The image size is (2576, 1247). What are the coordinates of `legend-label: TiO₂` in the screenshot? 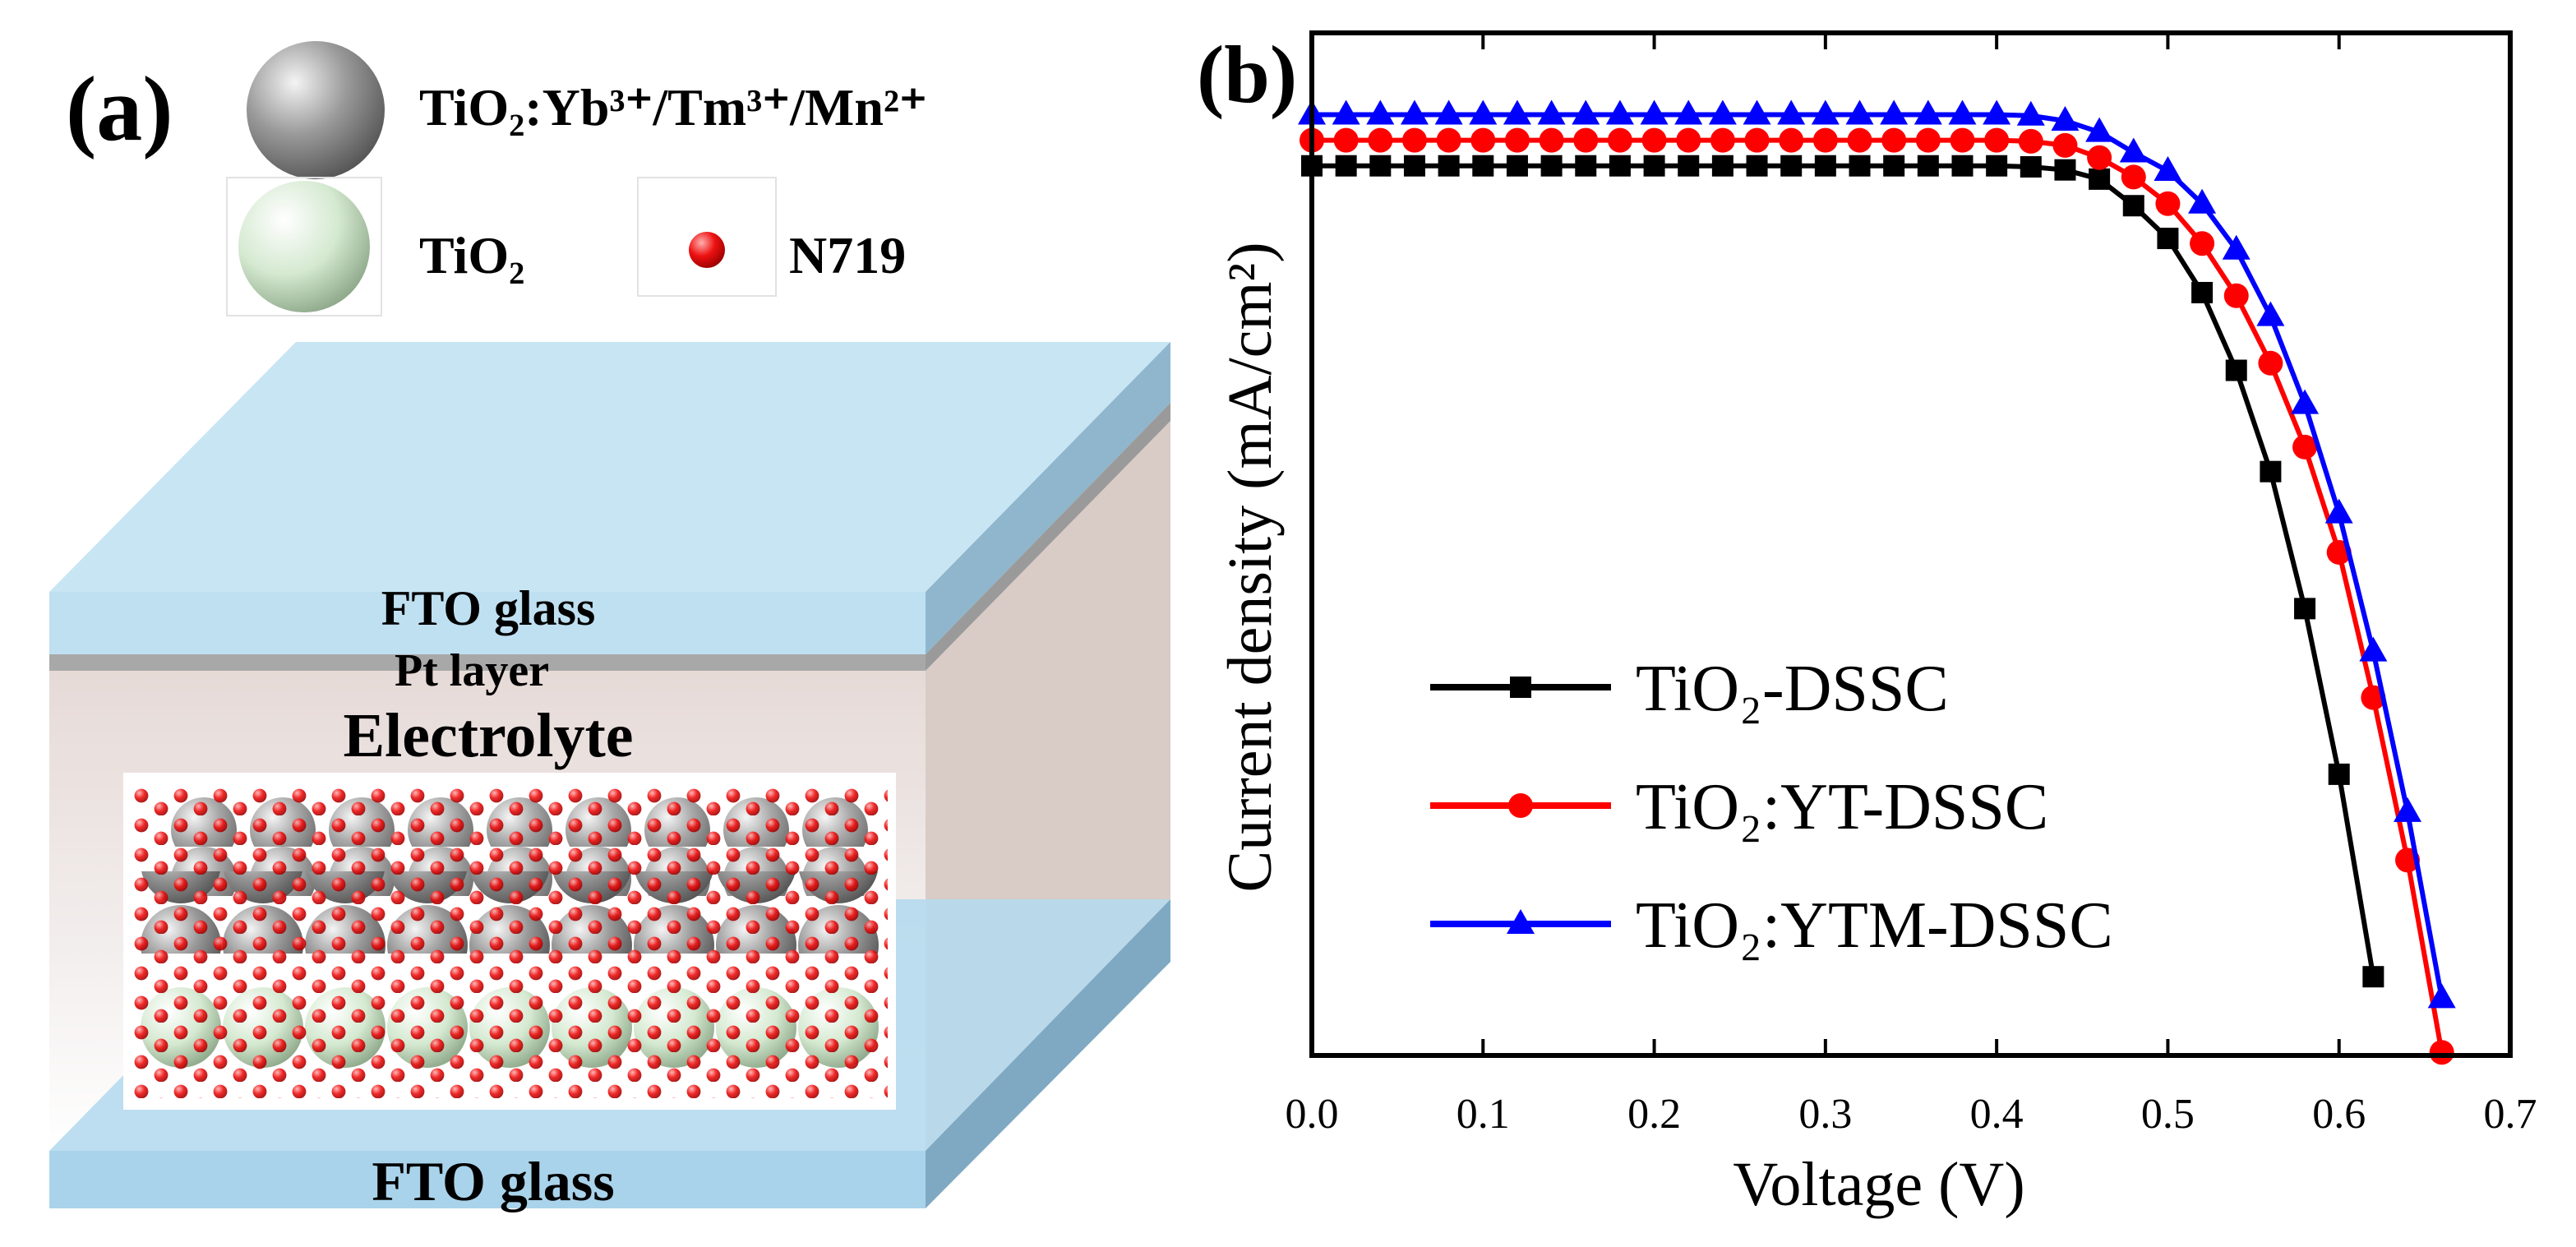 It's located at (472, 255).